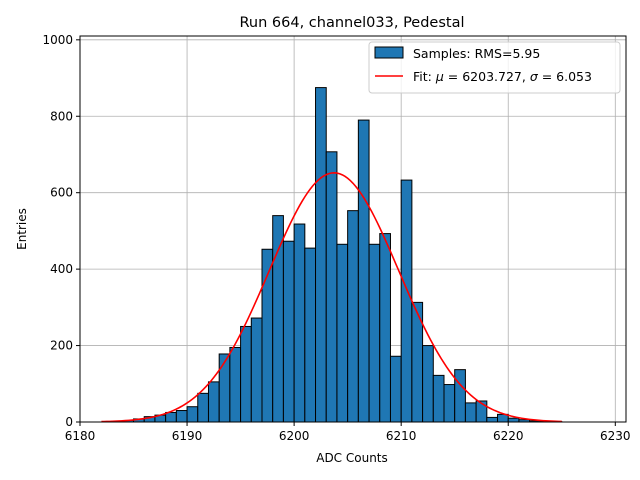 This screenshot has height=480, width=640. Describe the element at coordinates (565, 76) in the screenshot. I see `legend-fit-sigma-value: = 6.053` at that location.